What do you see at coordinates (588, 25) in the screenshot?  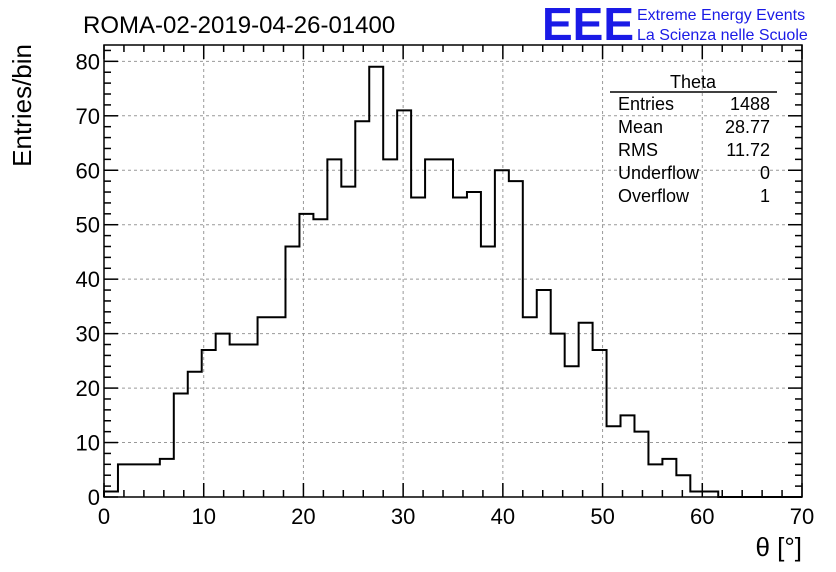 I see `eee-logo-text: EEE` at bounding box center [588, 25].